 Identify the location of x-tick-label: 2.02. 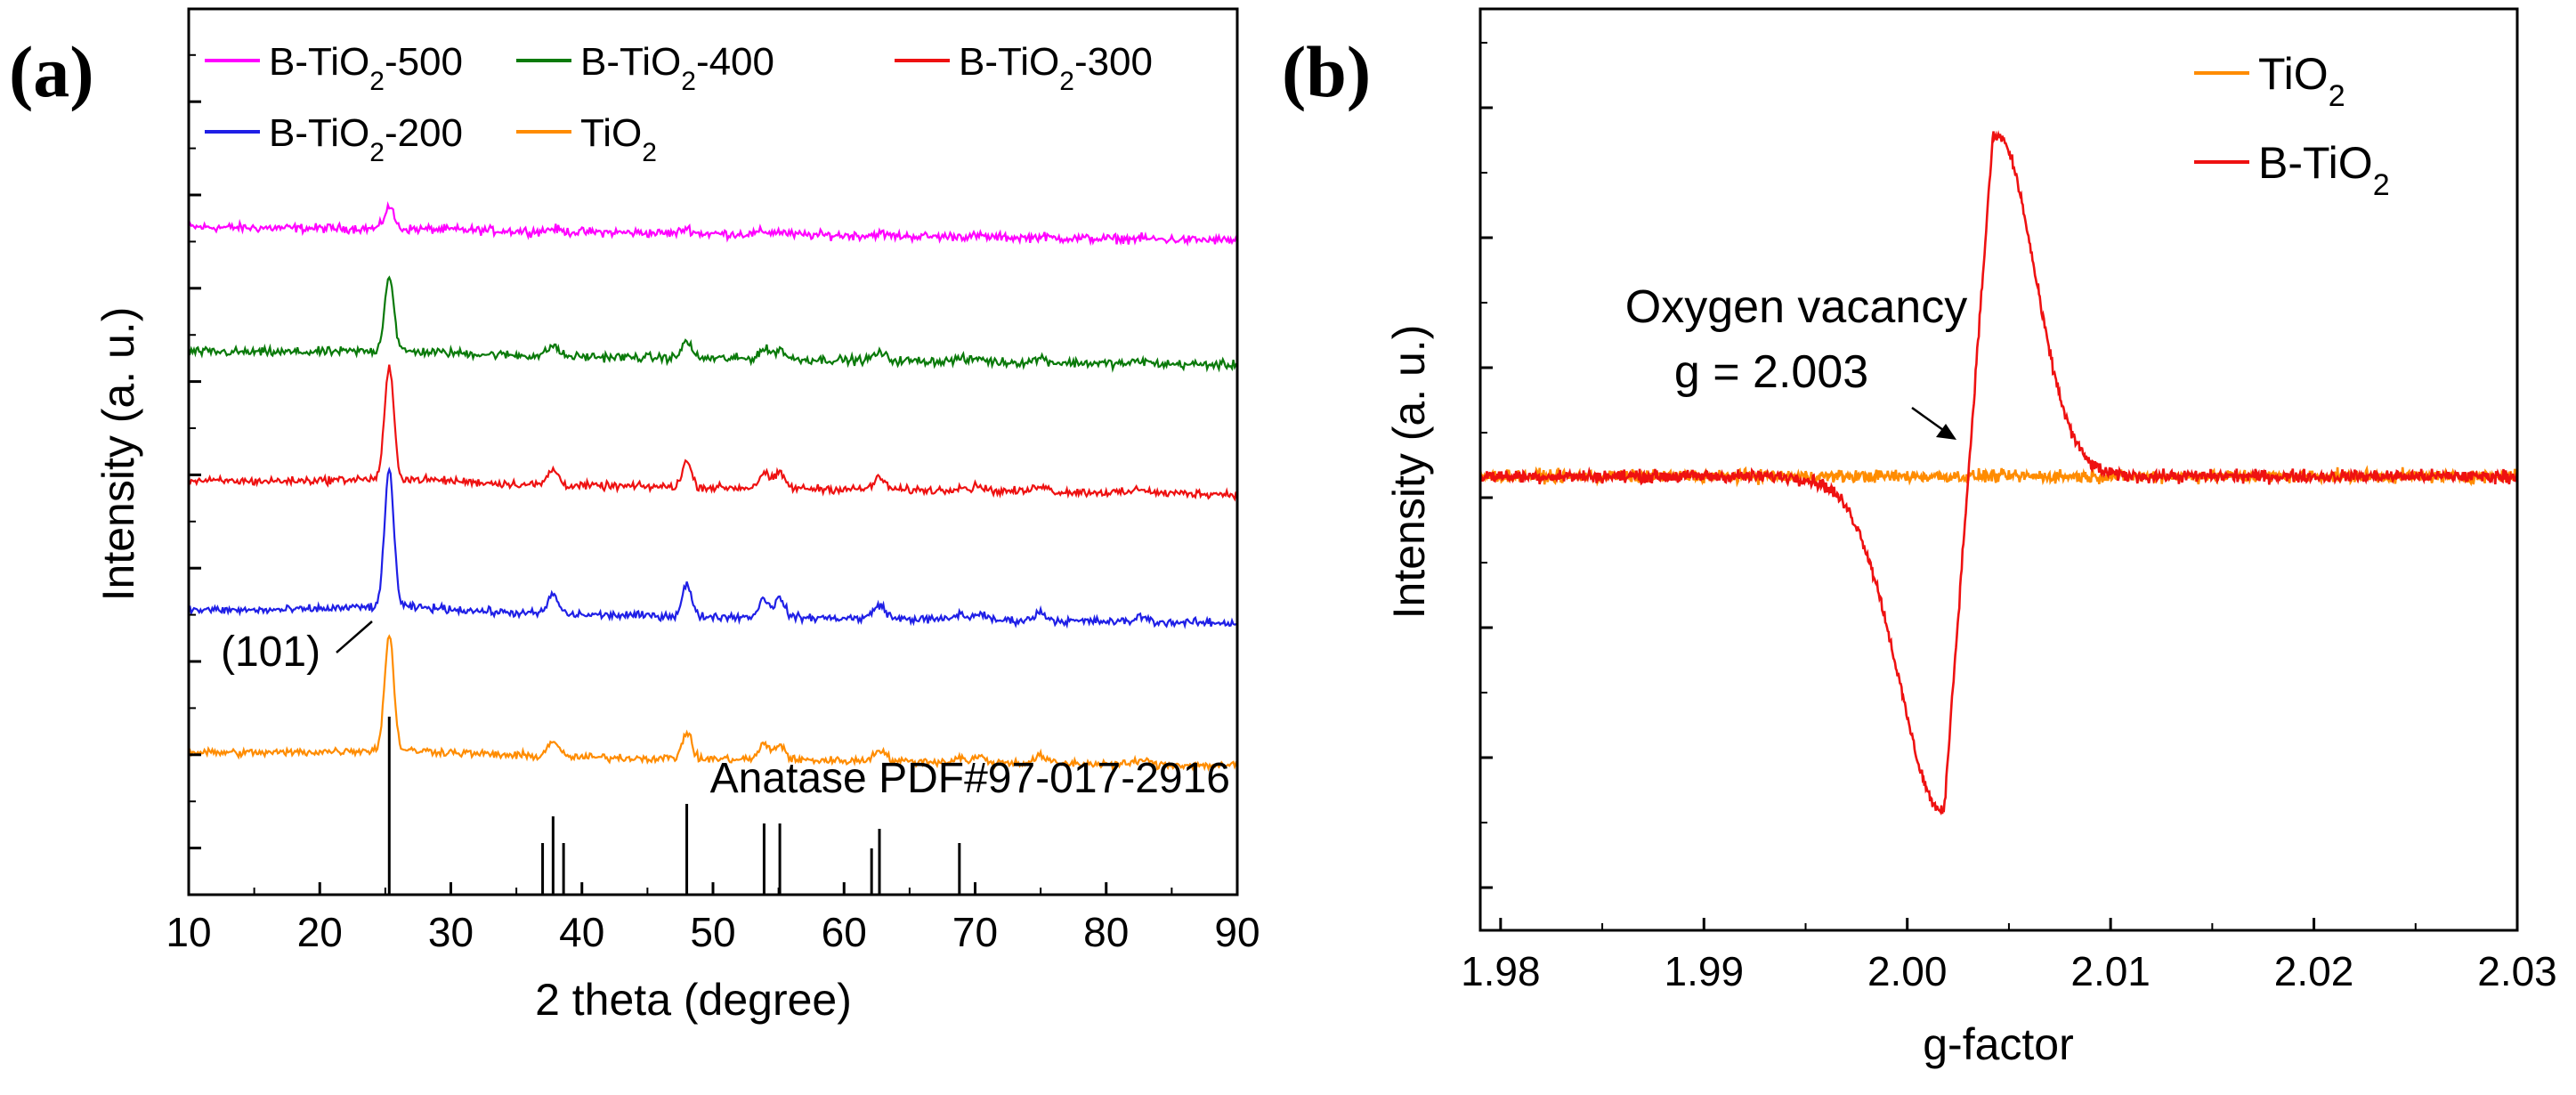
(2314, 971).